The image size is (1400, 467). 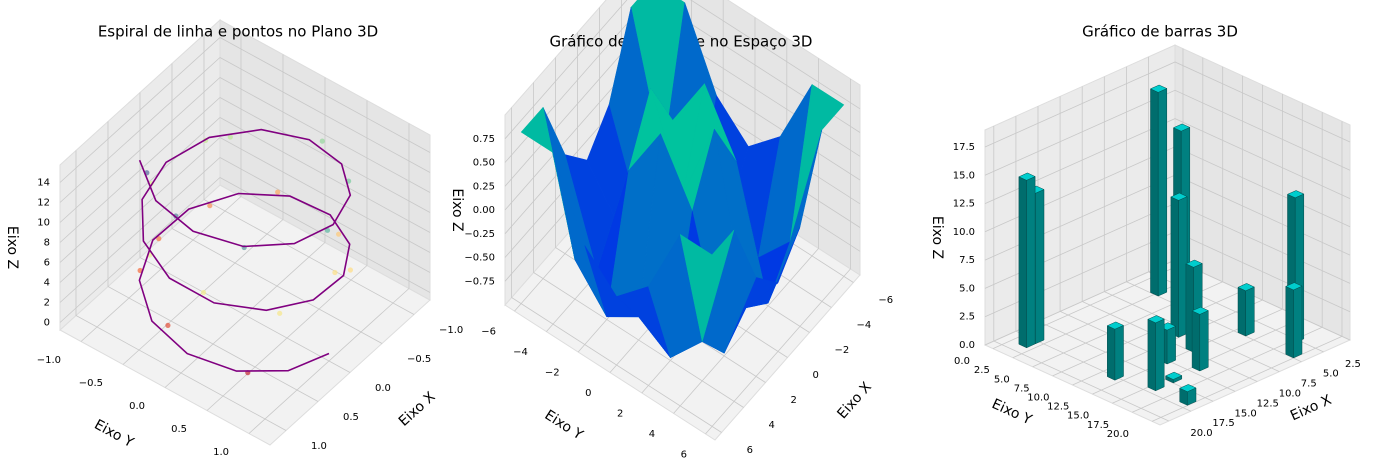 I want to click on y-tick-label: 20.0, so click(x=1118, y=434).